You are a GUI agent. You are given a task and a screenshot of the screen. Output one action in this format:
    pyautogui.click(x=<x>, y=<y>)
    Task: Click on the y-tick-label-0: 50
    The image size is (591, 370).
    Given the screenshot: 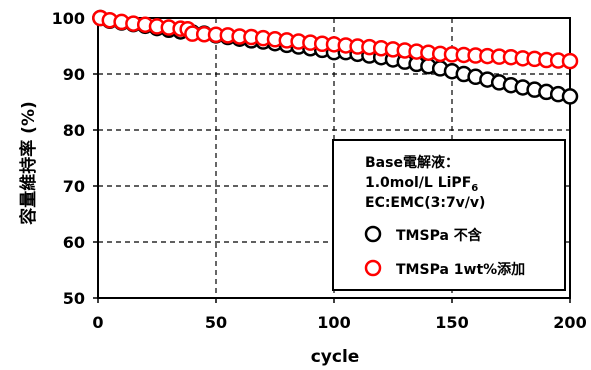 What is the action you would take?
    pyautogui.click(x=74, y=298)
    